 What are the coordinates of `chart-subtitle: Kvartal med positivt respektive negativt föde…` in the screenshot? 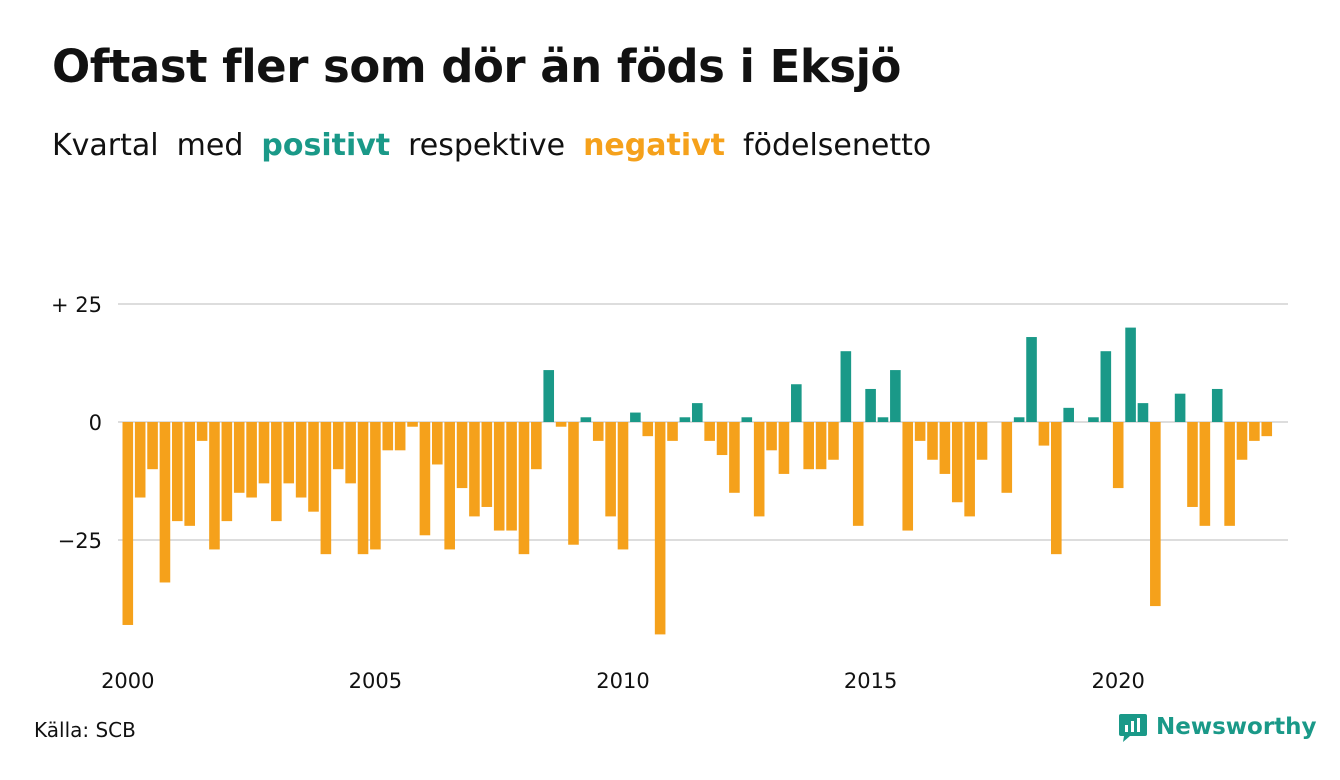 It's located at (500, 145).